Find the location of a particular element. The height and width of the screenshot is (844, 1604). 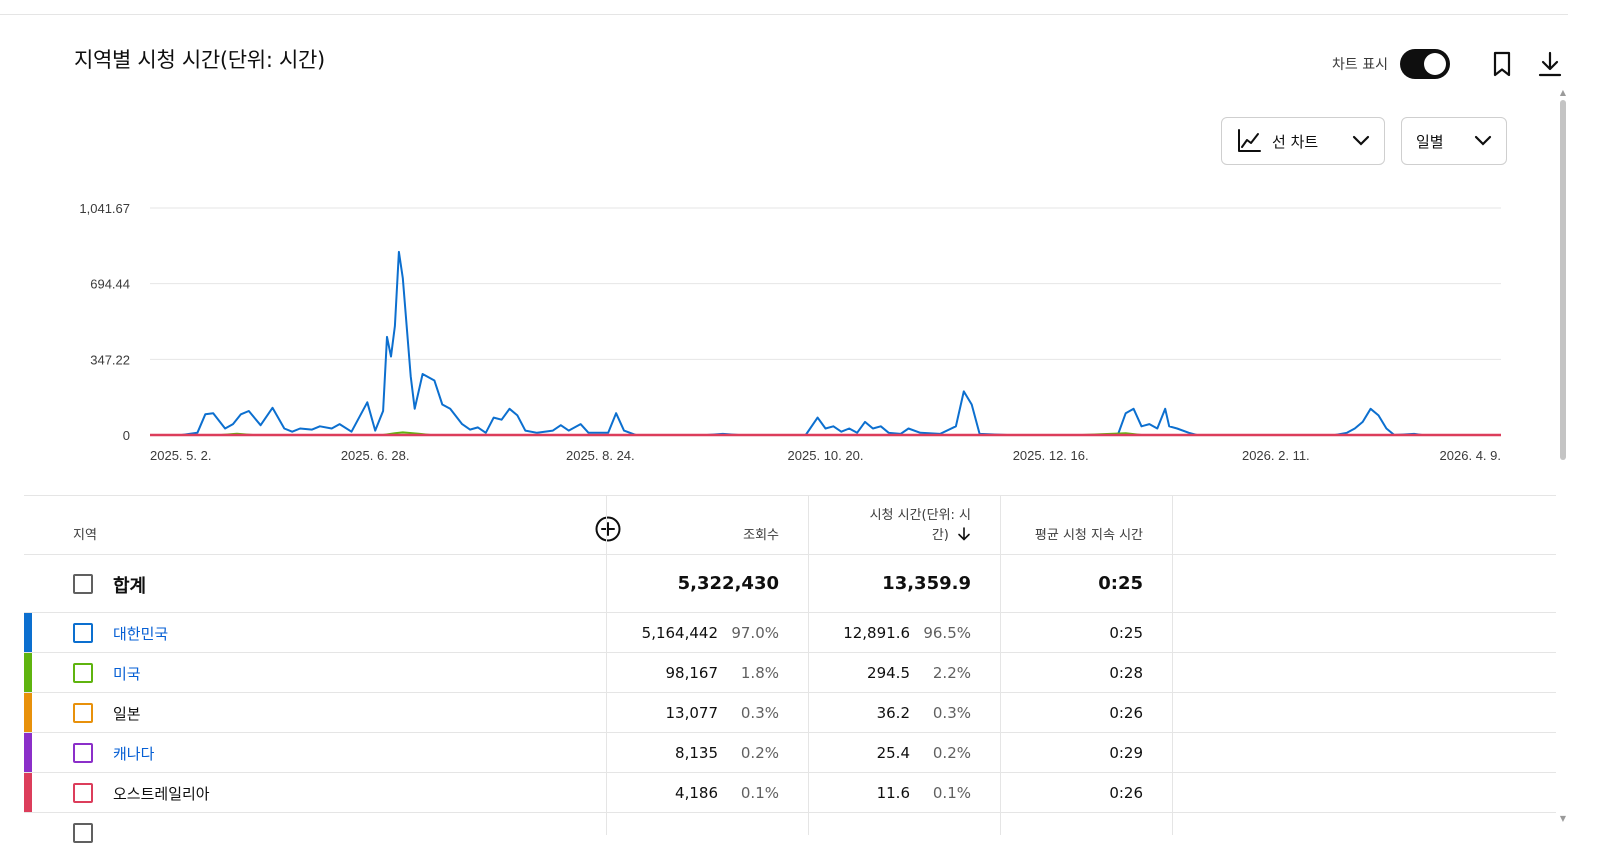

table-row: 오스트레일리아 4,186 0.1% 11.6 0.1% 0:26 is located at coordinates (790, 793).